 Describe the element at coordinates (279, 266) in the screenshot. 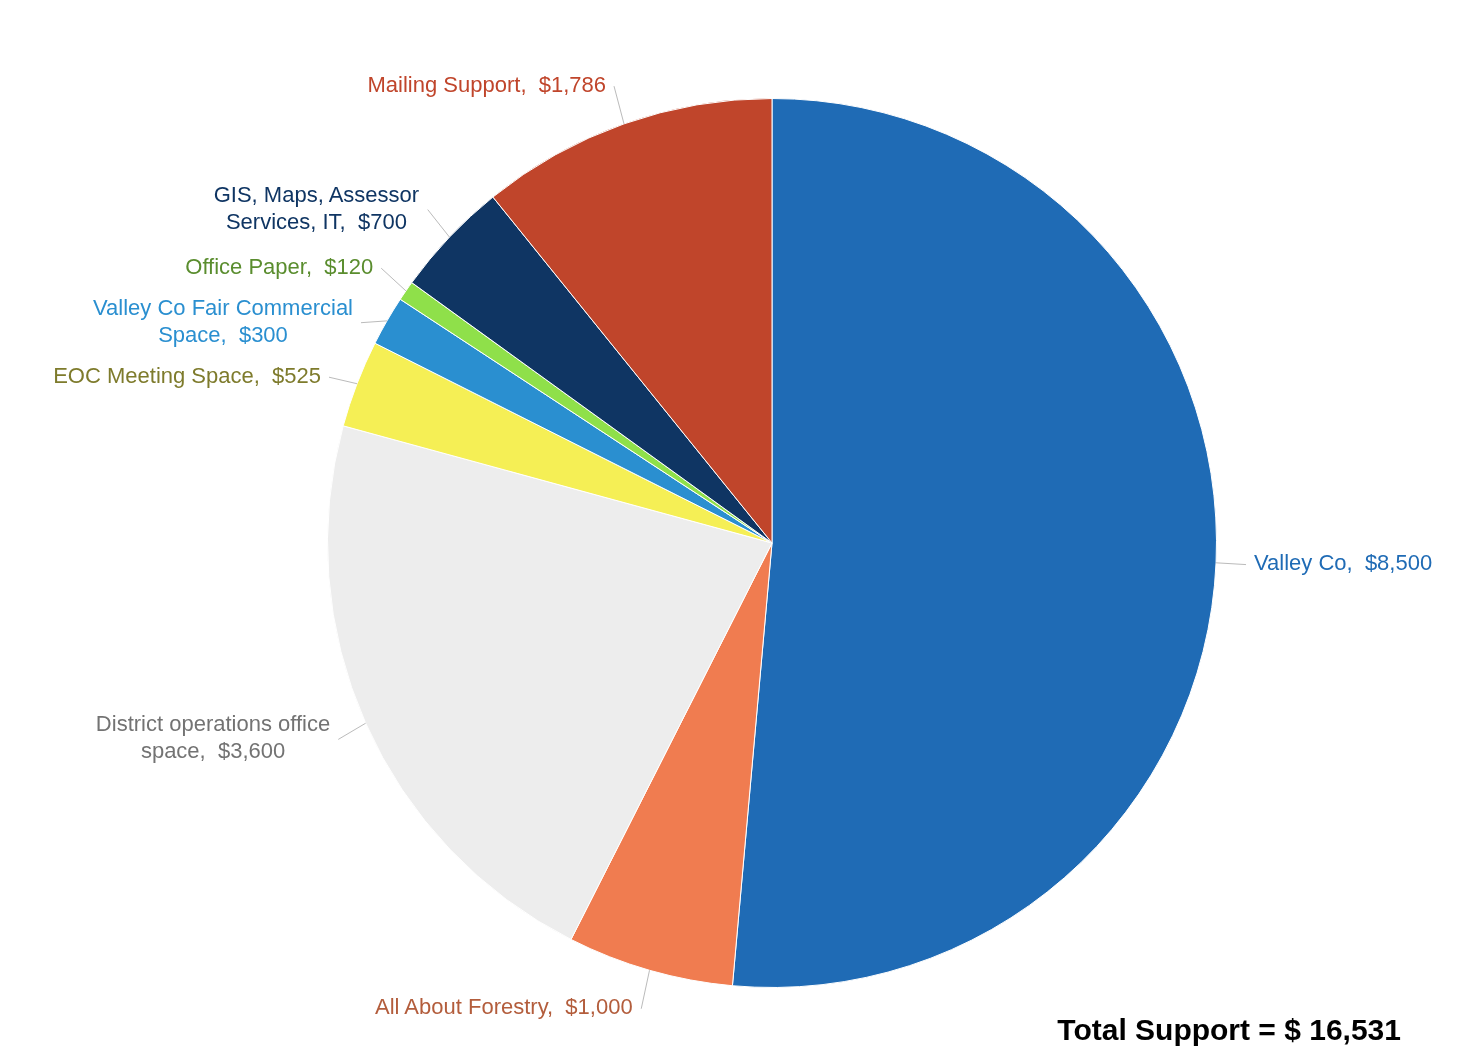

I see `slice-label: Office Paper, $120` at that location.